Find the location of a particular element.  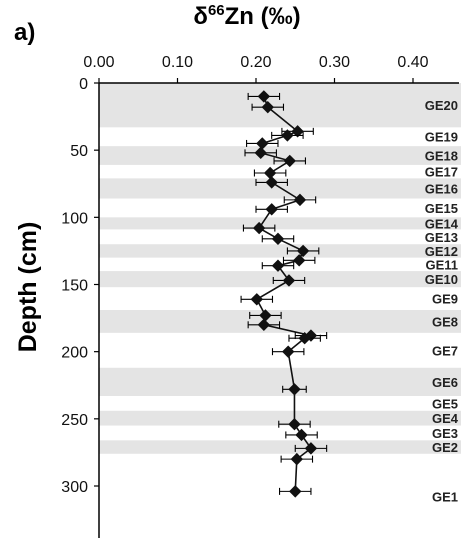

layer-label: GE2 is located at coordinates (445, 447).